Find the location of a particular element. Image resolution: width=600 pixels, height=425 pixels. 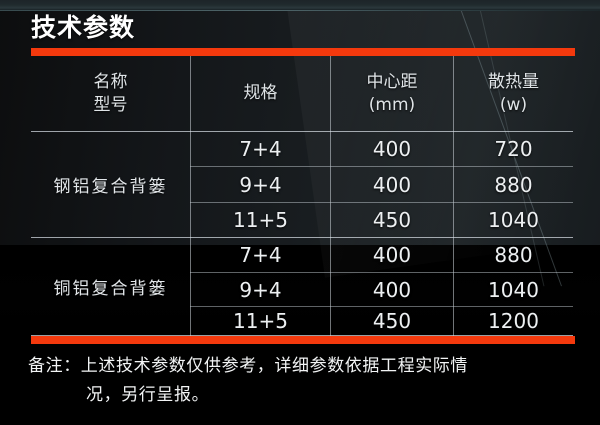

cell-g2-r3-heat: 1200 is located at coordinates (513, 321).